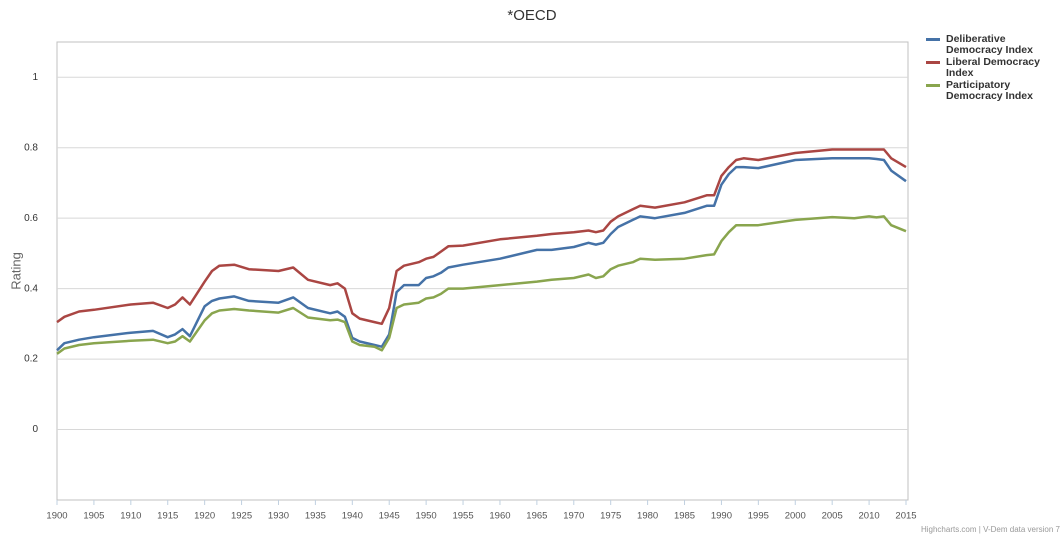  I want to click on x-tick-label: 1925, so click(241, 516).